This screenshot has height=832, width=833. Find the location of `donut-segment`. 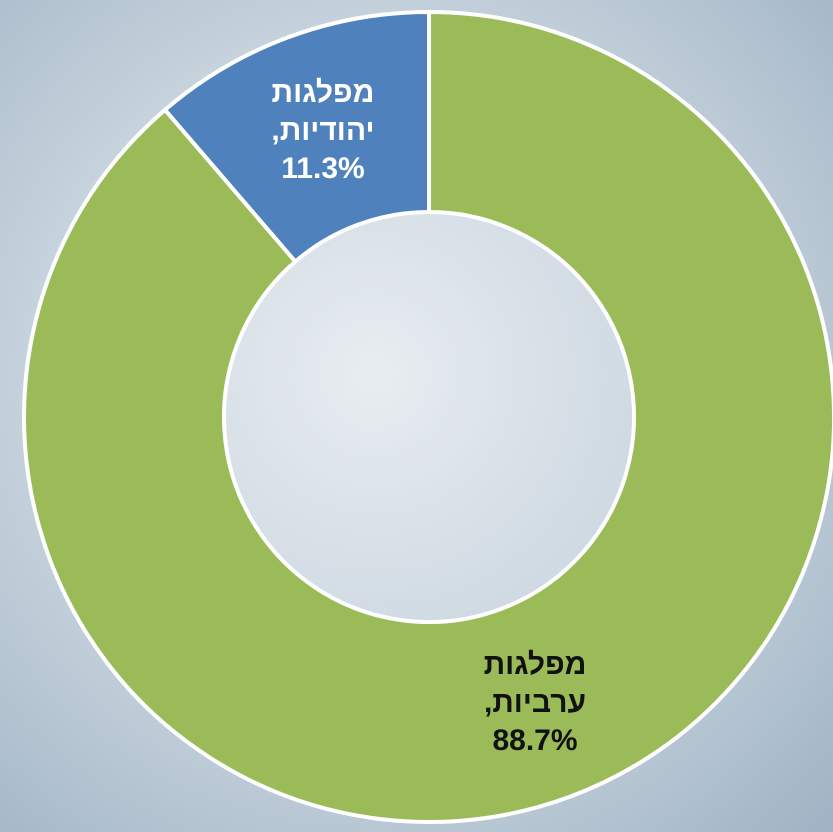

donut-segment is located at coordinates (296, 137).